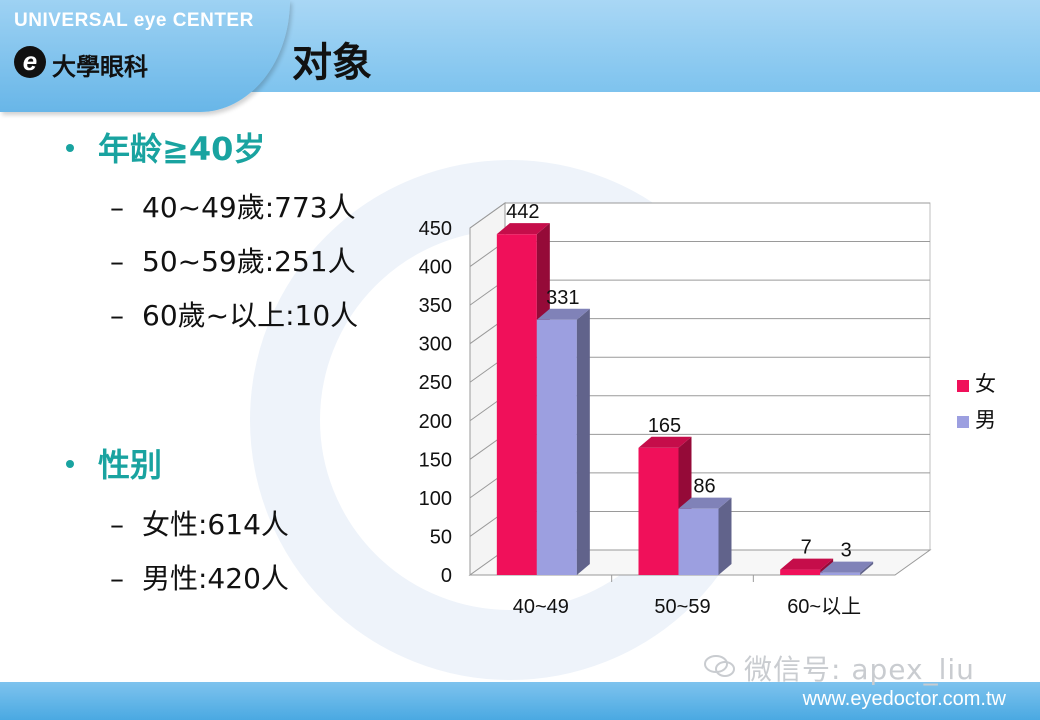 Image resolution: width=1040 pixels, height=720 pixels. What do you see at coordinates (100, 67) in the screenshot?
I see `brand-chinese-name: 大學眼科` at bounding box center [100, 67].